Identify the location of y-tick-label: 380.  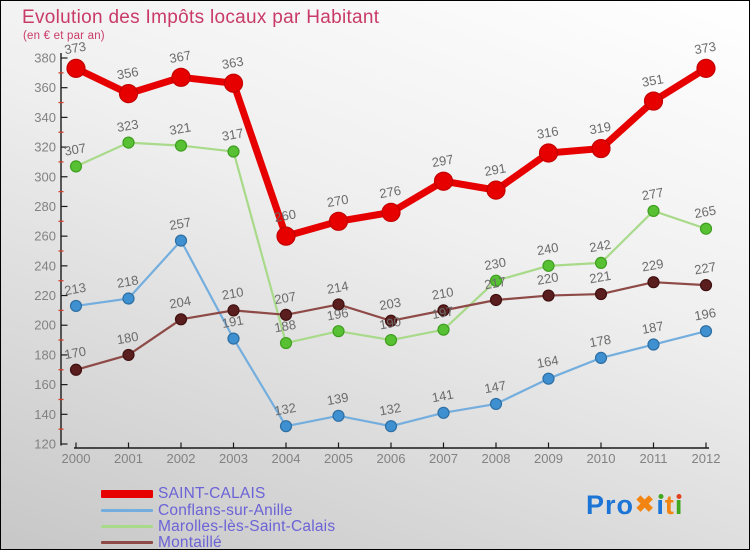
(45, 58).